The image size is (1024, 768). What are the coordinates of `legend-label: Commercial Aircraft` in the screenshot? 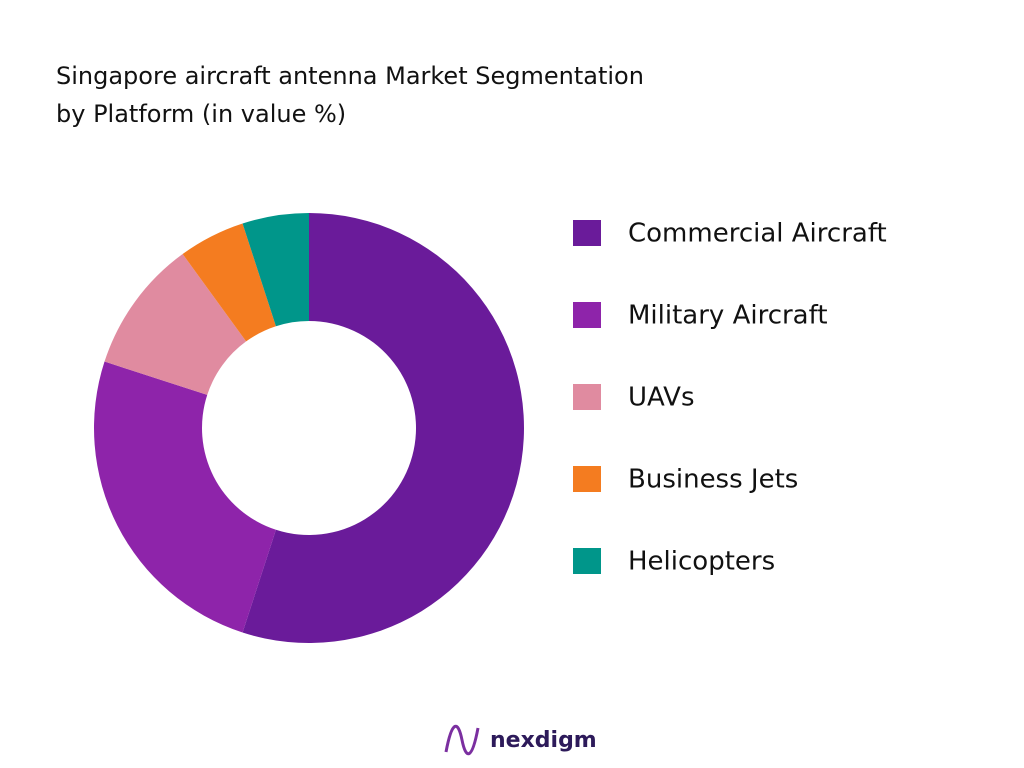 It's located at (757, 234).